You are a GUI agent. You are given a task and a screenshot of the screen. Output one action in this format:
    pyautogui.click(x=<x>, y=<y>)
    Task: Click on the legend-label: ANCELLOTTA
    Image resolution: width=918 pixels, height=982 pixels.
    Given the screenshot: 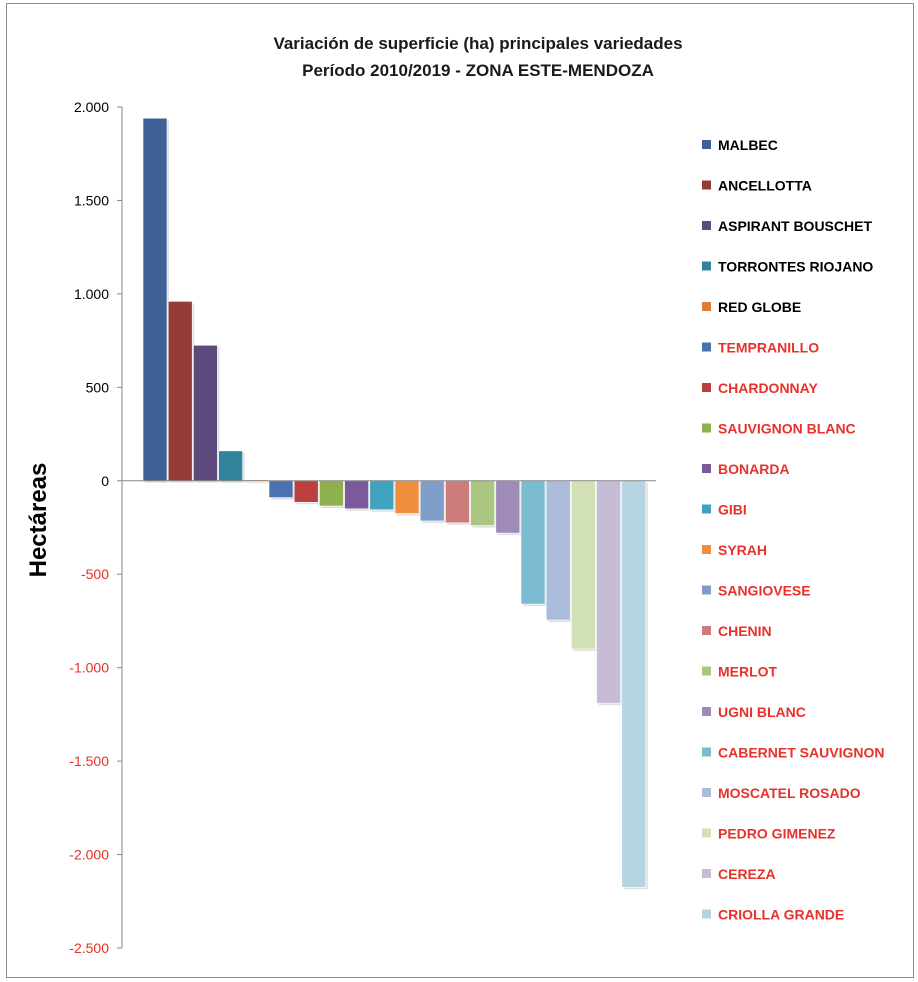 What is the action you would take?
    pyautogui.click(x=765, y=186)
    